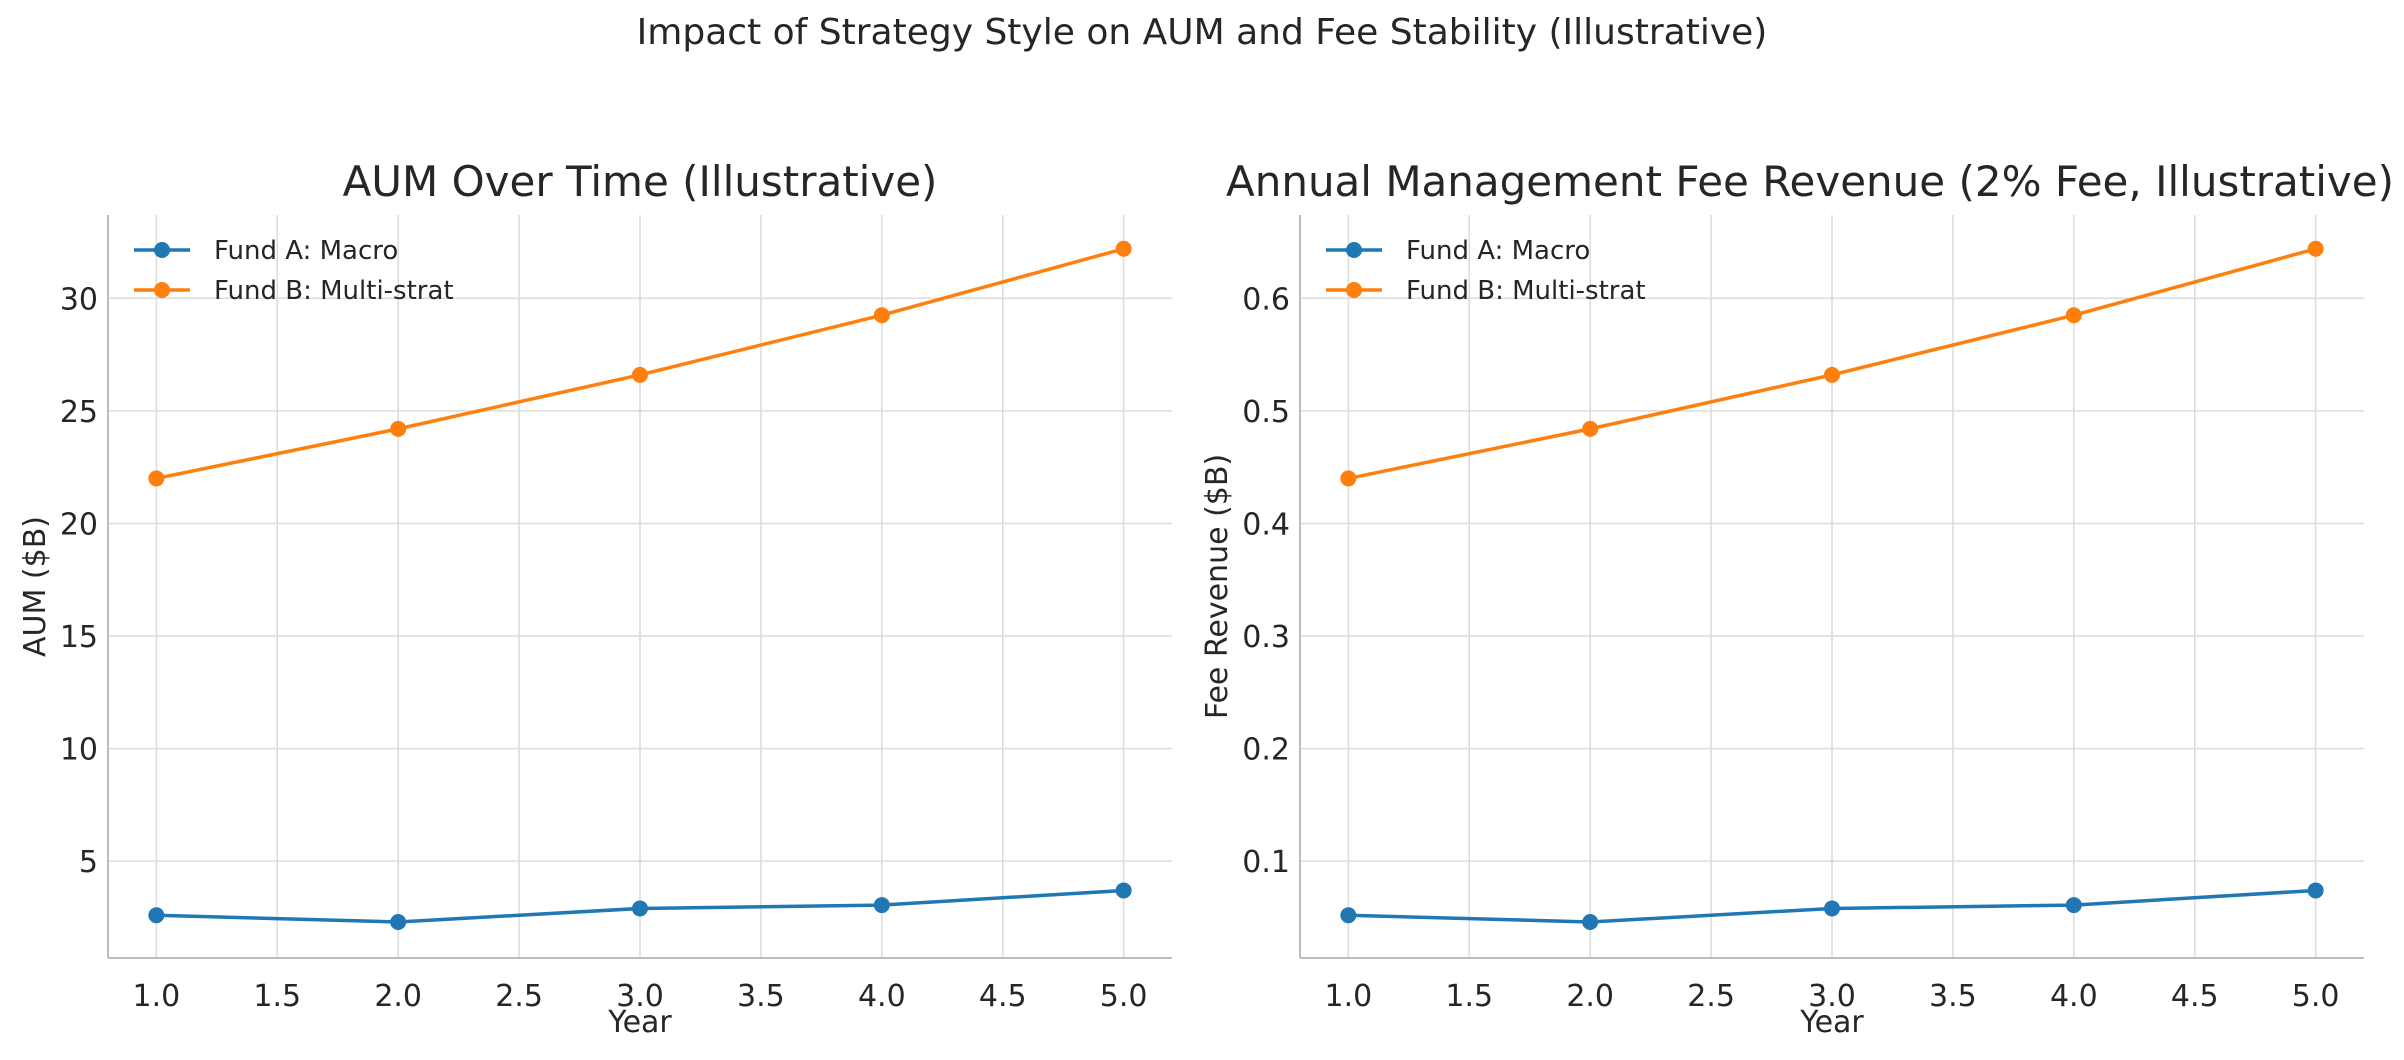  What do you see at coordinates (1831, 1022) in the screenshot?
I see `fee-x-axis-label: Year` at bounding box center [1831, 1022].